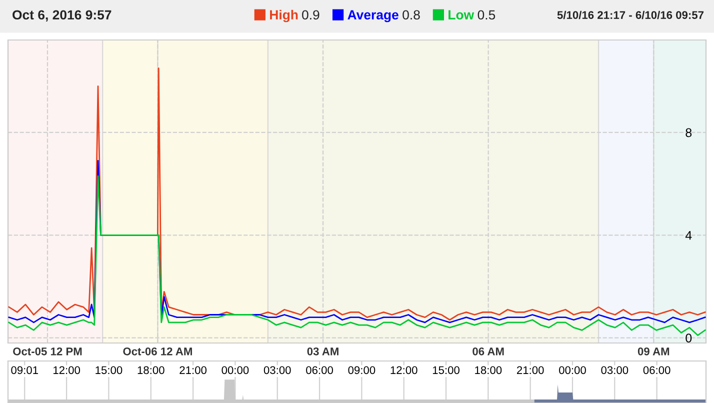 This screenshot has width=714, height=403. Describe the element at coordinates (362, 370) in the screenshot. I see `x-tick-label: 09:00` at that location.